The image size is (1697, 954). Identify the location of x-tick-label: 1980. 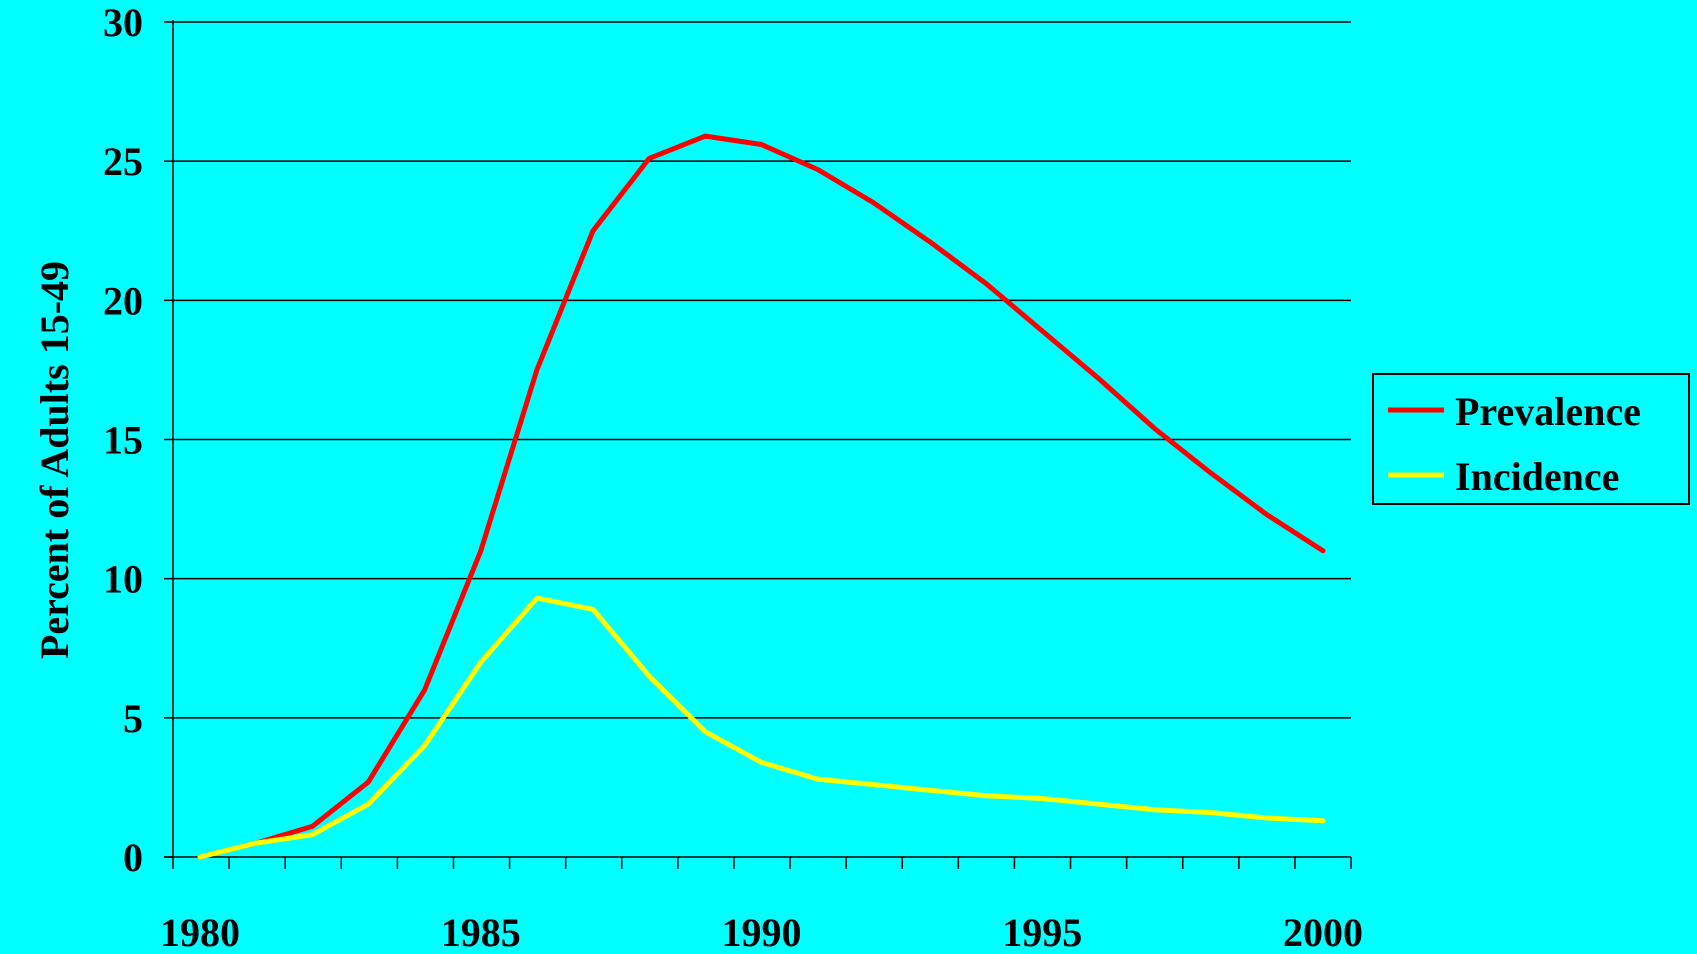
(200, 932).